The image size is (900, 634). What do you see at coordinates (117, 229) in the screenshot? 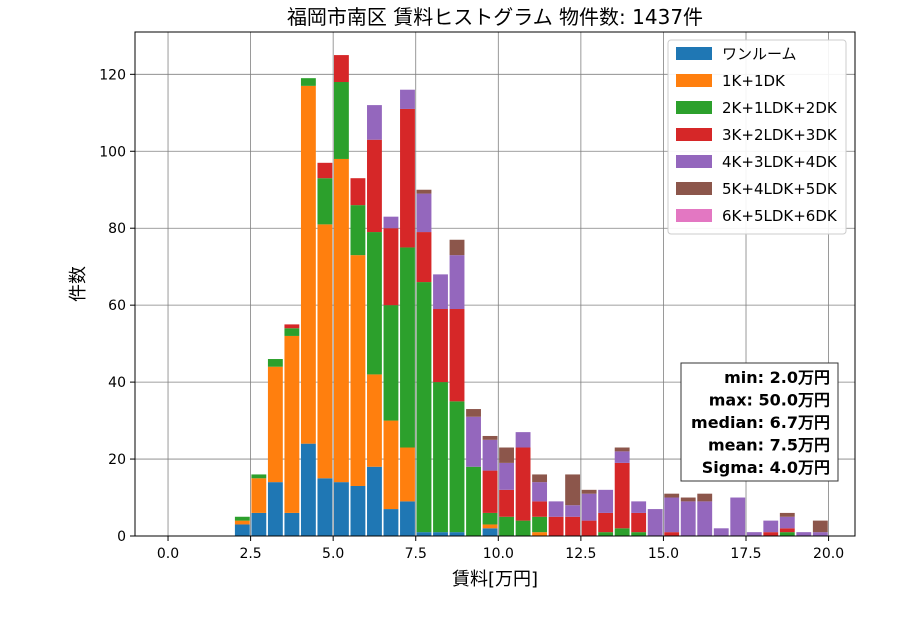
I see `y-tick-label: 80` at bounding box center [117, 229].